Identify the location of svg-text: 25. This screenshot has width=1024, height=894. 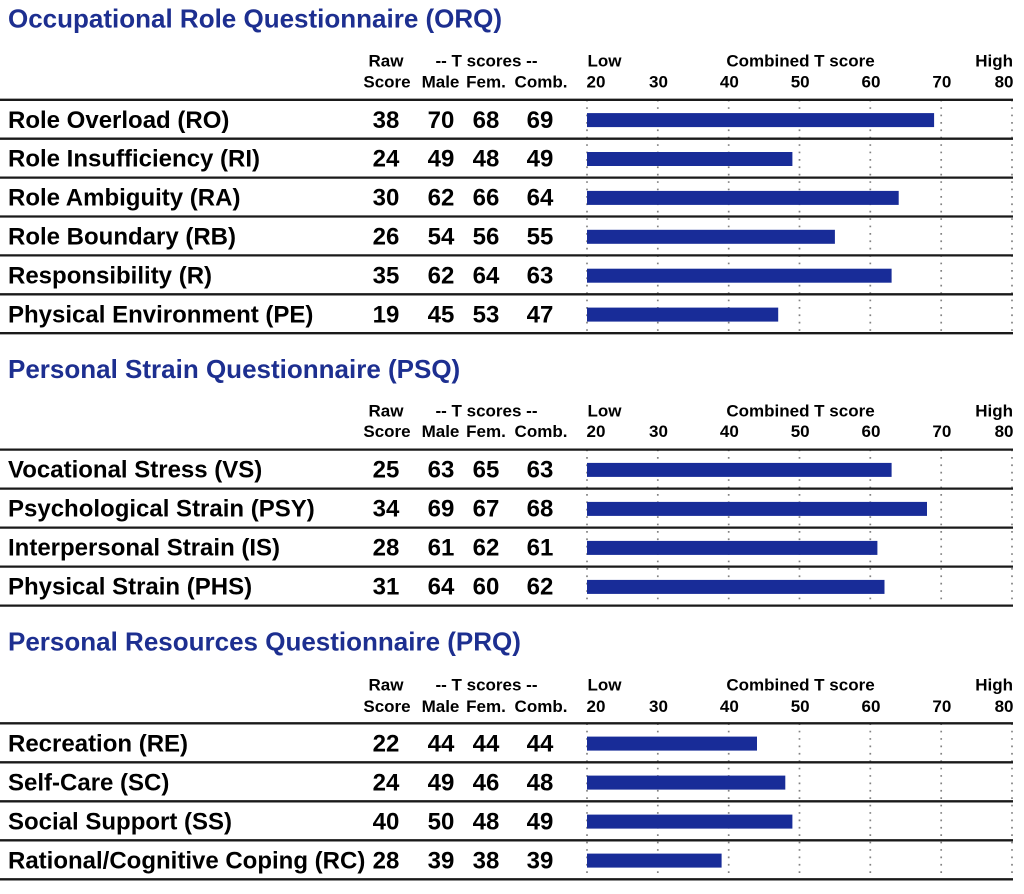
(386, 470).